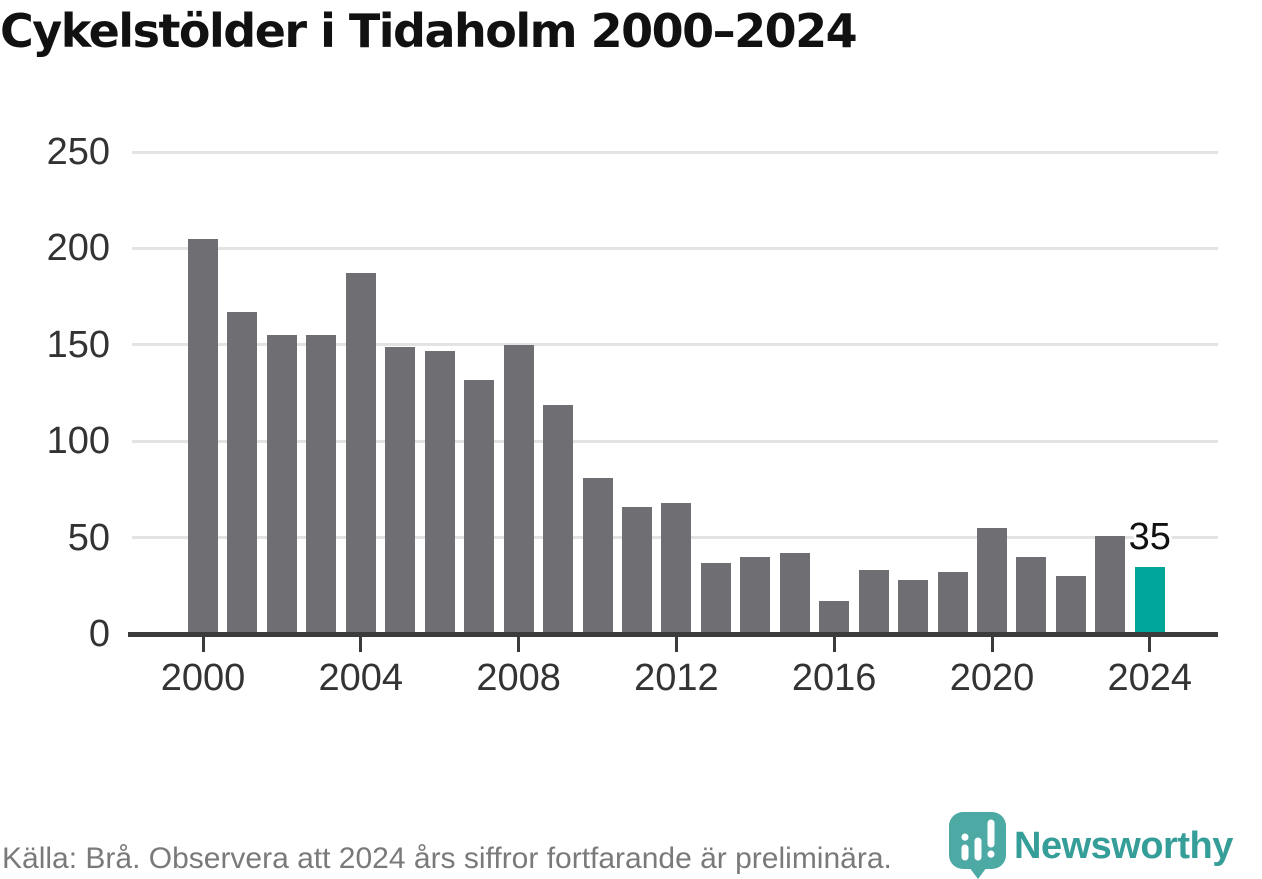  I want to click on newsworthy-wordmark: Newsworthy, so click(1123, 846).